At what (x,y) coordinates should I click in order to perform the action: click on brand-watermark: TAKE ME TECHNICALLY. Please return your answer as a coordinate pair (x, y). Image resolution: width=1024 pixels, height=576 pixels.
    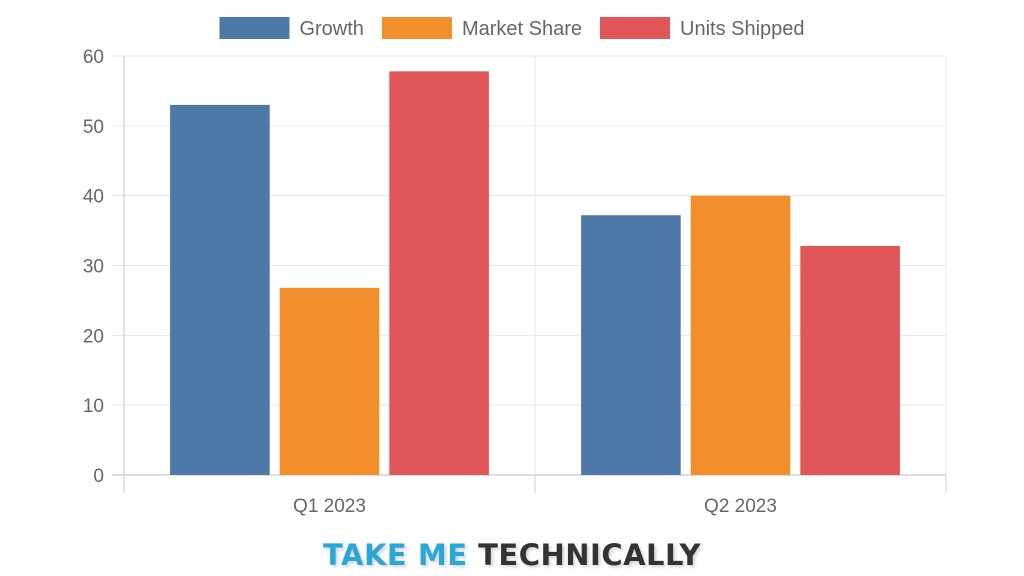
    Looking at the image, I should click on (512, 555).